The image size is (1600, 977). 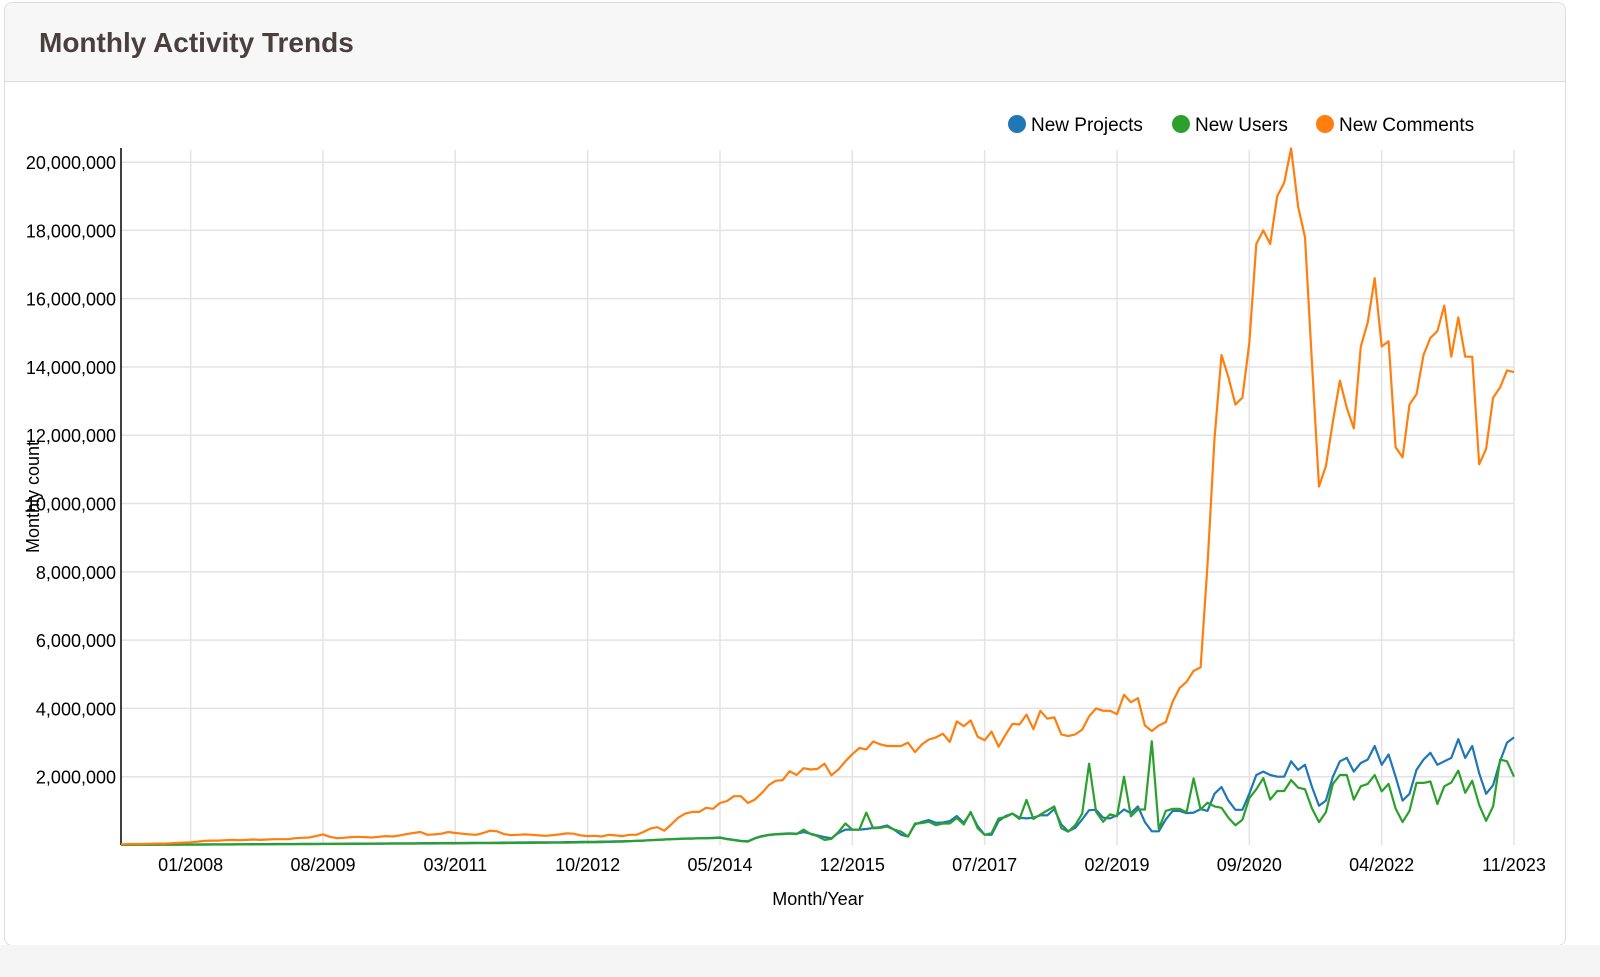 I want to click on y-tick-label: 4,000,000, so click(x=76, y=709).